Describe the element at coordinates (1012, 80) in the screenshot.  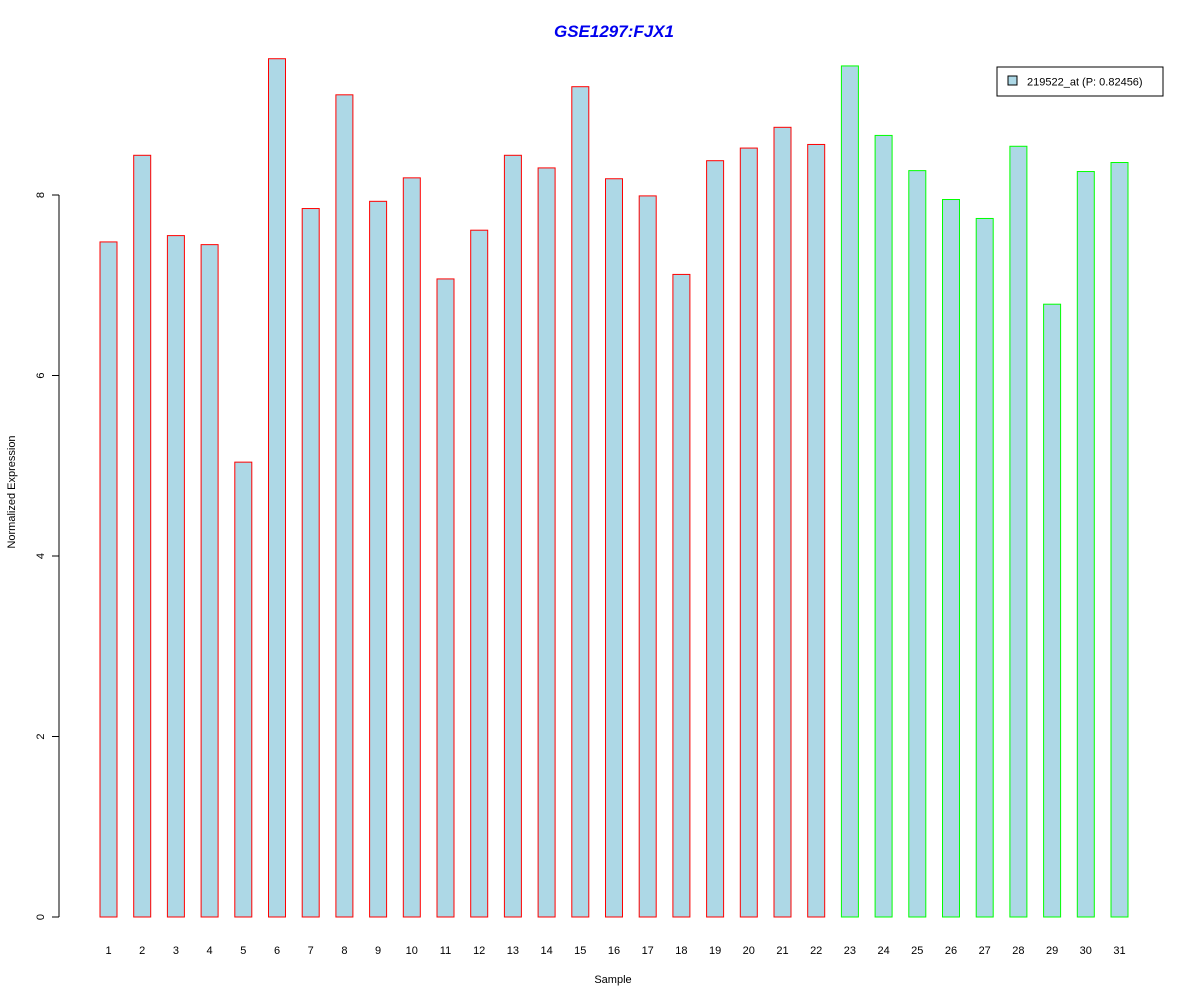
I see `legend-swatch` at that location.